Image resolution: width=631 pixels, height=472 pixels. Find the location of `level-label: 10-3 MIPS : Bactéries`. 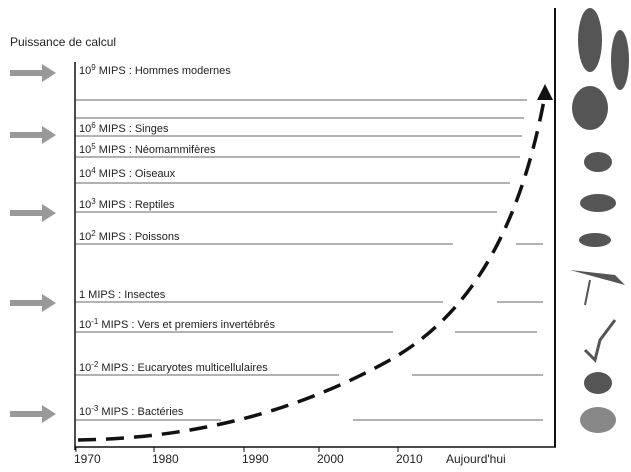

level-label: 10-3 MIPS : Bactéries is located at coordinates (131, 411).